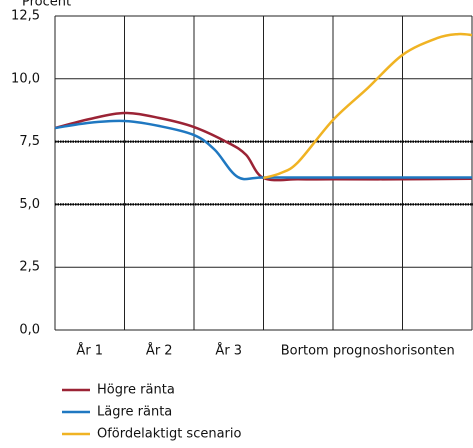  I want to click on y-tick-label: 12,5, so click(25, 16).